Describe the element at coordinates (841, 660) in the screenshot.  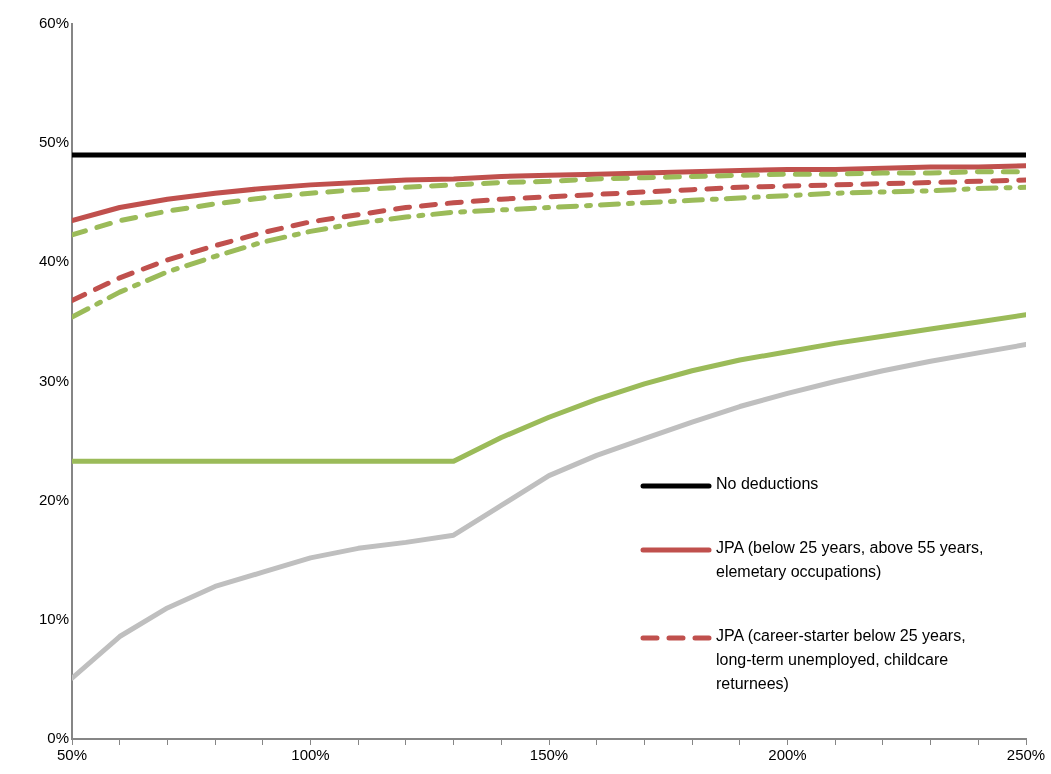
I see `legend-label: JPA (career-starter below 25 years, long-term unemployed, childcare returnees)` at that location.